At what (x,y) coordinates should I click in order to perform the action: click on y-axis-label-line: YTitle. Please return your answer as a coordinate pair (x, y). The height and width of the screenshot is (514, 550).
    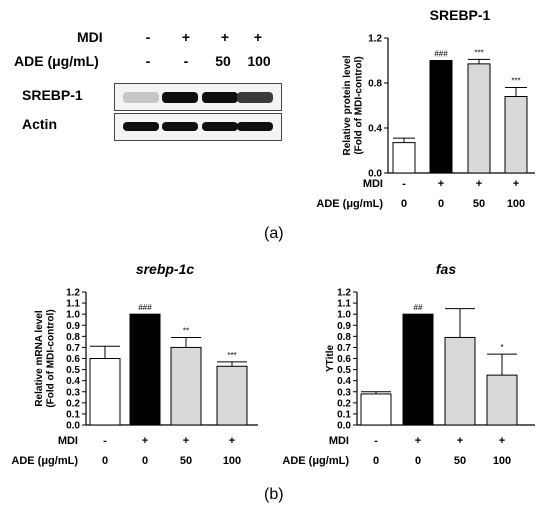
    Looking at the image, I should click on (330, 358).